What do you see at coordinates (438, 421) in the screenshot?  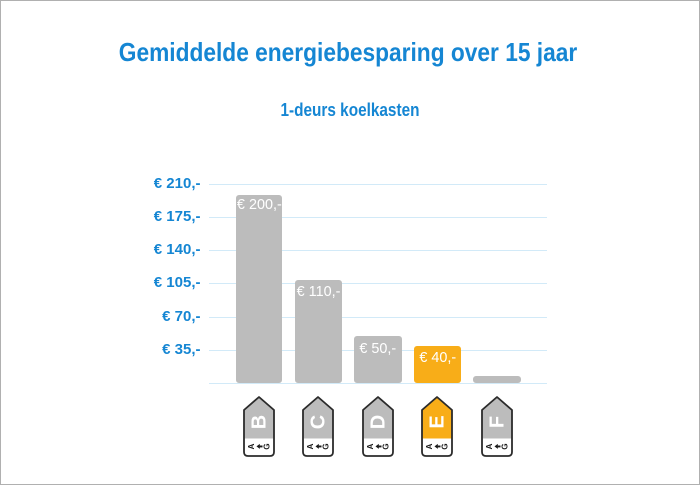 I see `svg-text: E` at bounding box center [438, 421].